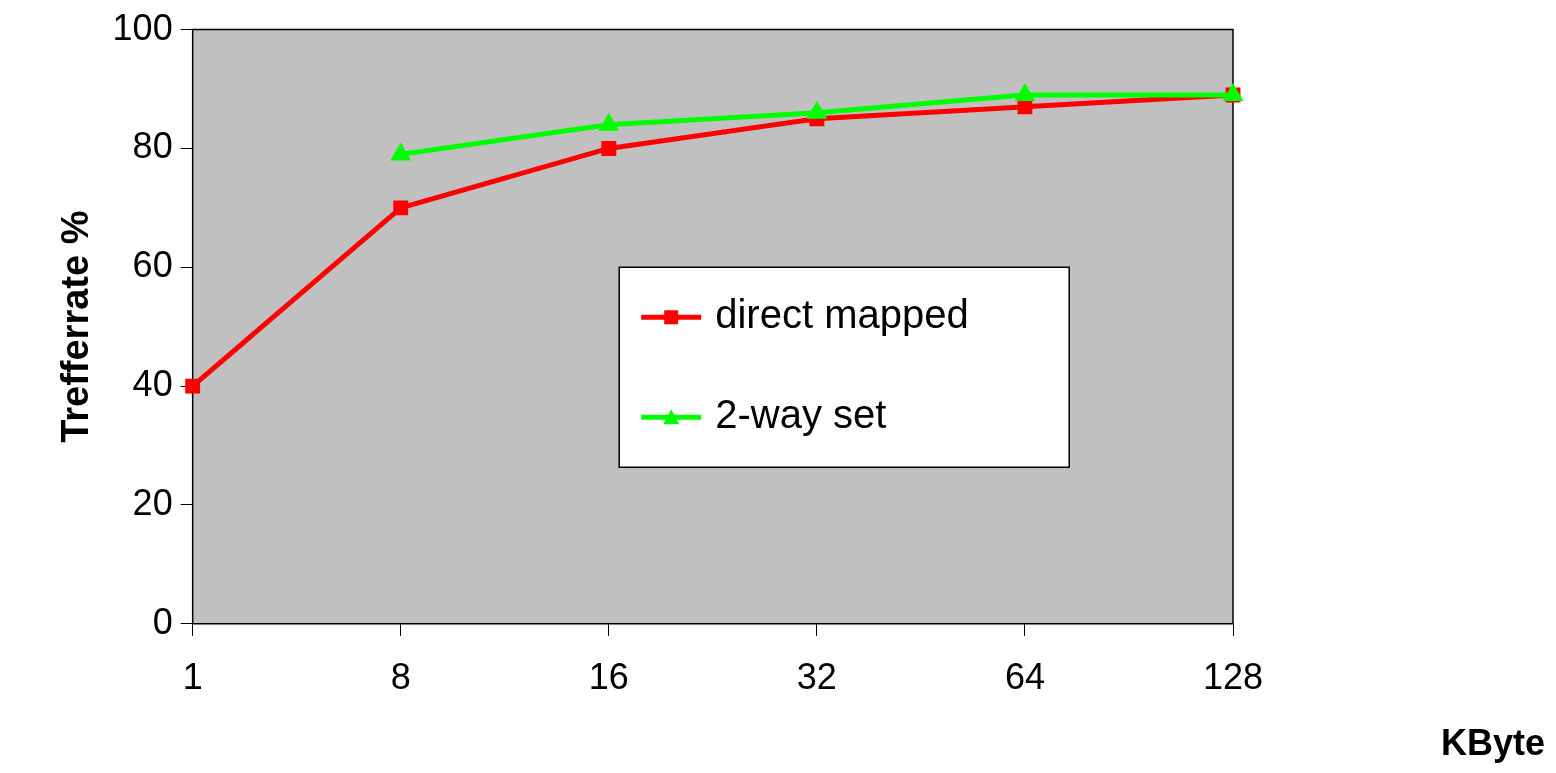  I want to click on x-tick-label: 16, so click(608, 677).